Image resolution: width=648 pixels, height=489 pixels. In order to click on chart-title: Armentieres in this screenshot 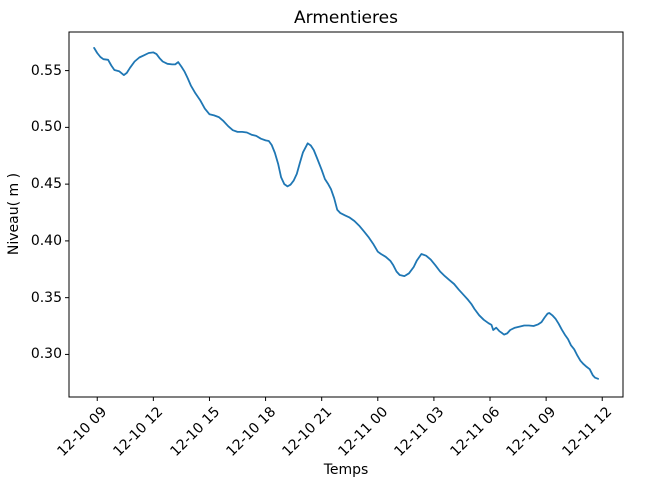, I will do `click(346, 18)`.